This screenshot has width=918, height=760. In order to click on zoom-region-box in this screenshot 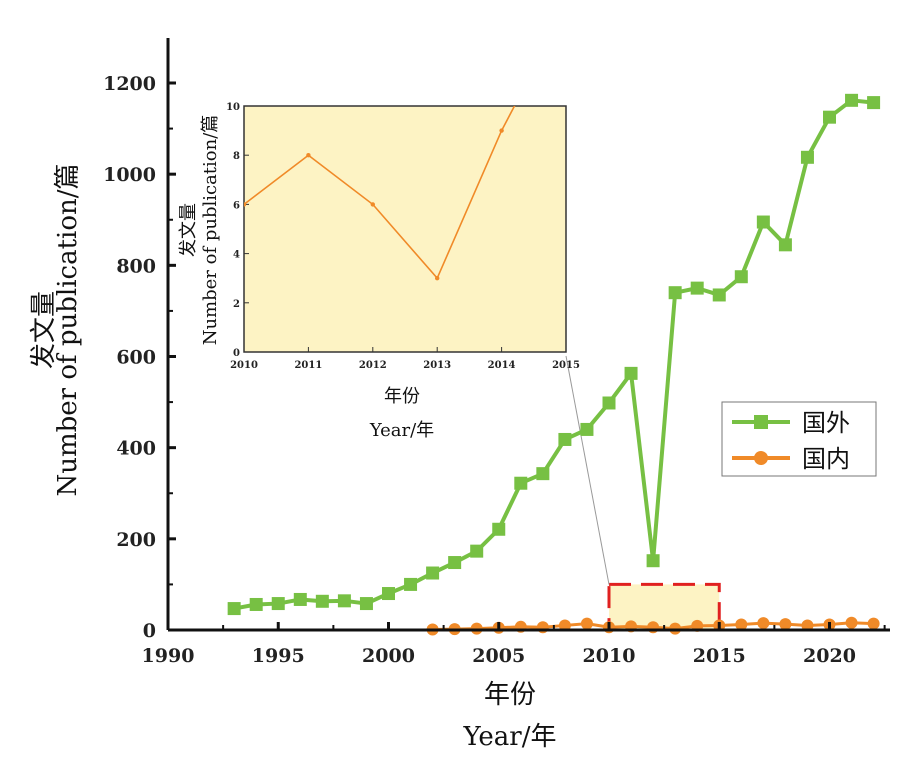, I will do `click(664, 607)`.